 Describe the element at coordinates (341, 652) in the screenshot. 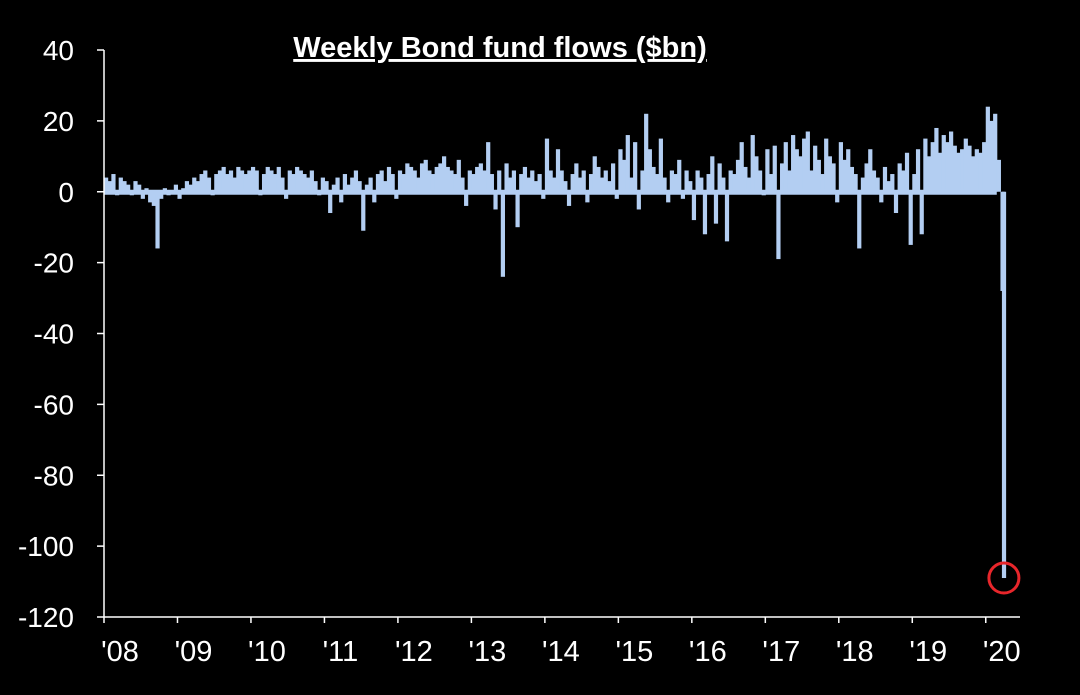

I see `x-tick-label: '11` at that location.